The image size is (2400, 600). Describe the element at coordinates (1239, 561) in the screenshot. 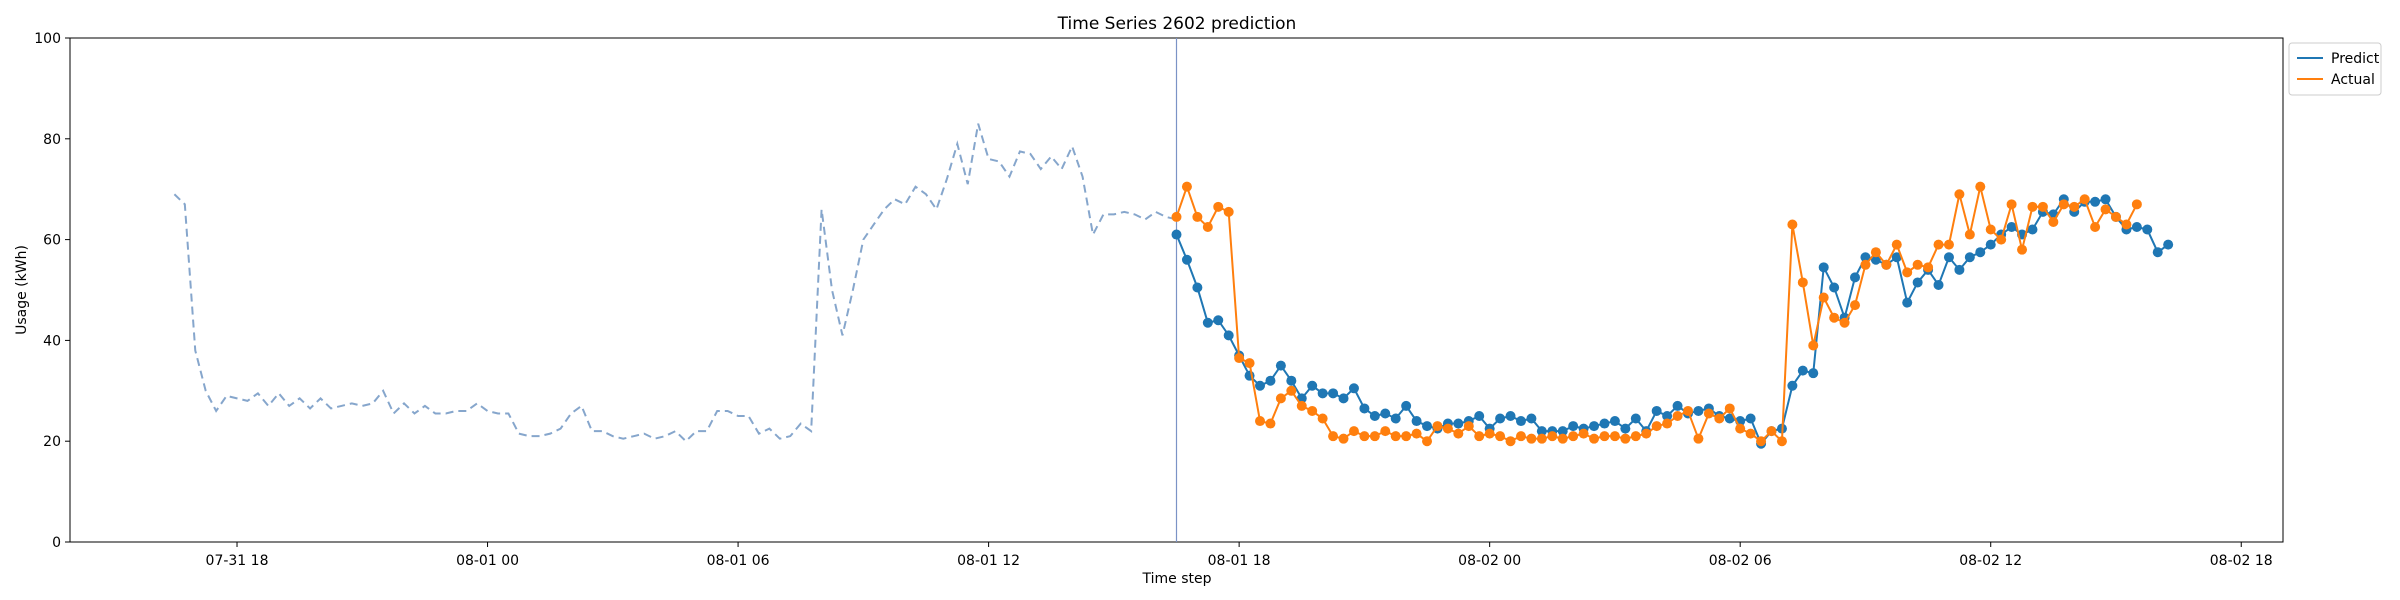

I see `x-tick-label: 08-01 18` at that location.